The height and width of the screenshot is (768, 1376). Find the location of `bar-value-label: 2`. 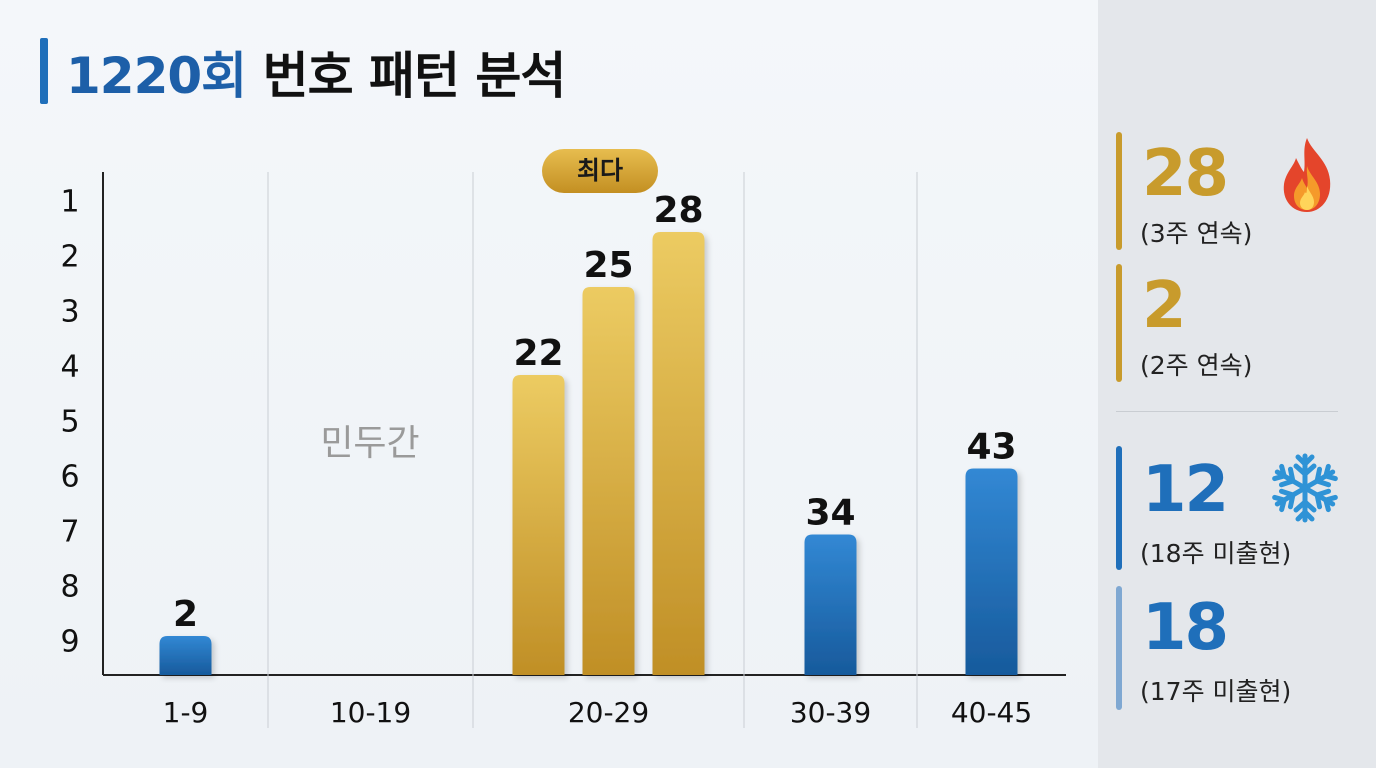

bar-value-label: 2 is located at coordinates (185, 614).